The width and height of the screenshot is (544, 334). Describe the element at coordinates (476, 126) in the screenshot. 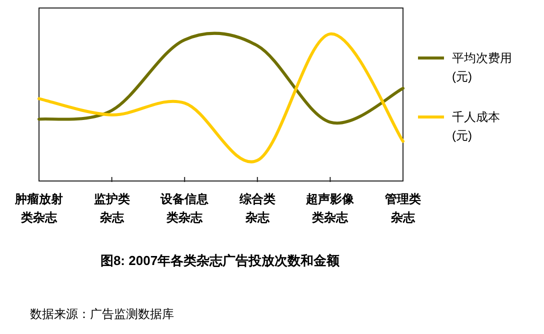

I see `legend-label: 千人成本(元)` at that location.